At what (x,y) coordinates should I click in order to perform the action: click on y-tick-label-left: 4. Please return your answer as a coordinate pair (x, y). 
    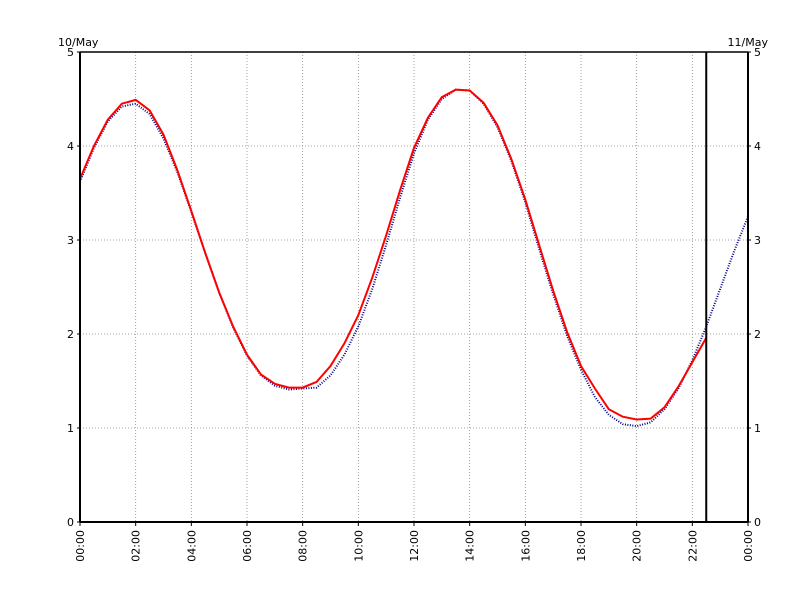
    Looking at the image, I should click on (70, 146).